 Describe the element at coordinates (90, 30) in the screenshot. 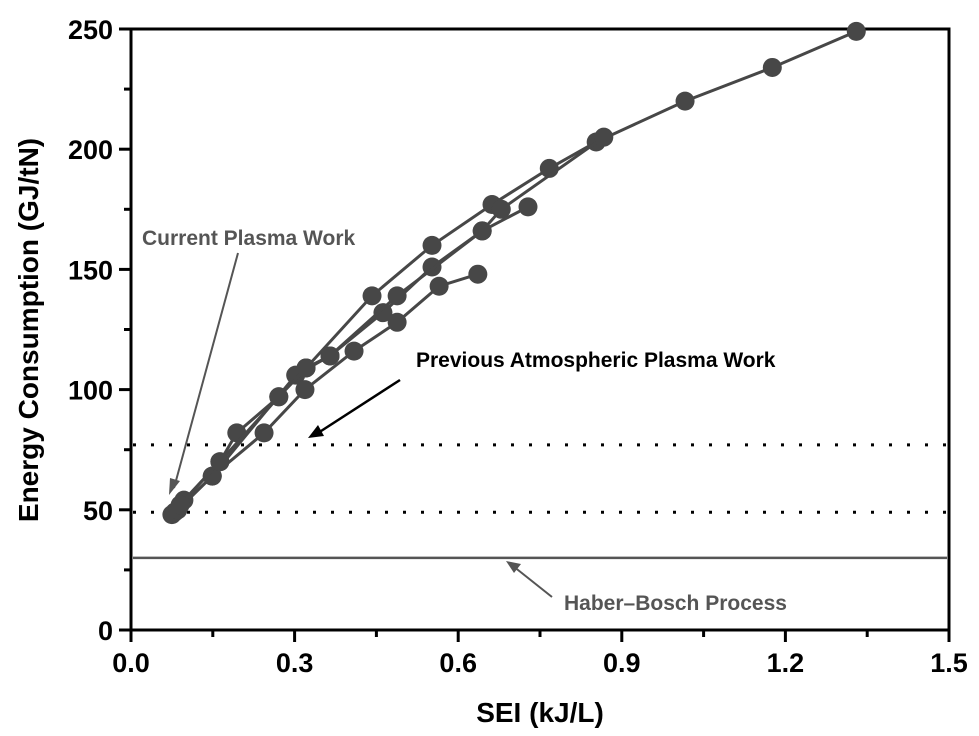

I see `y-tick-label: 250` at that location.